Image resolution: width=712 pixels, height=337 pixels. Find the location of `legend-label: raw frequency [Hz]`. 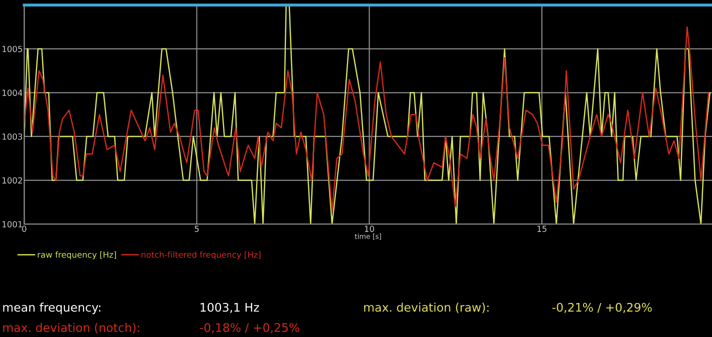

legend-label: raw frequency [Hz] is located at coordinates (77, 255).